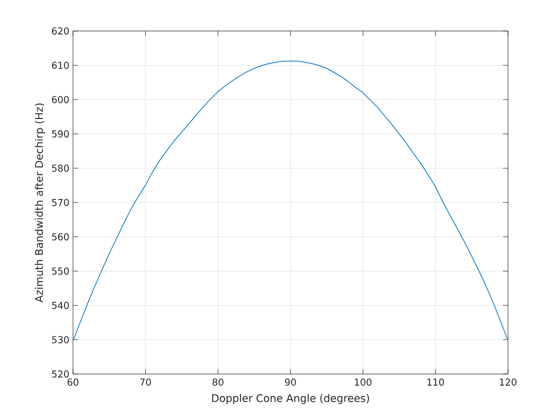 The image size is (560, 420). I want to click on y-tick-label: 620, so click(60, 31).